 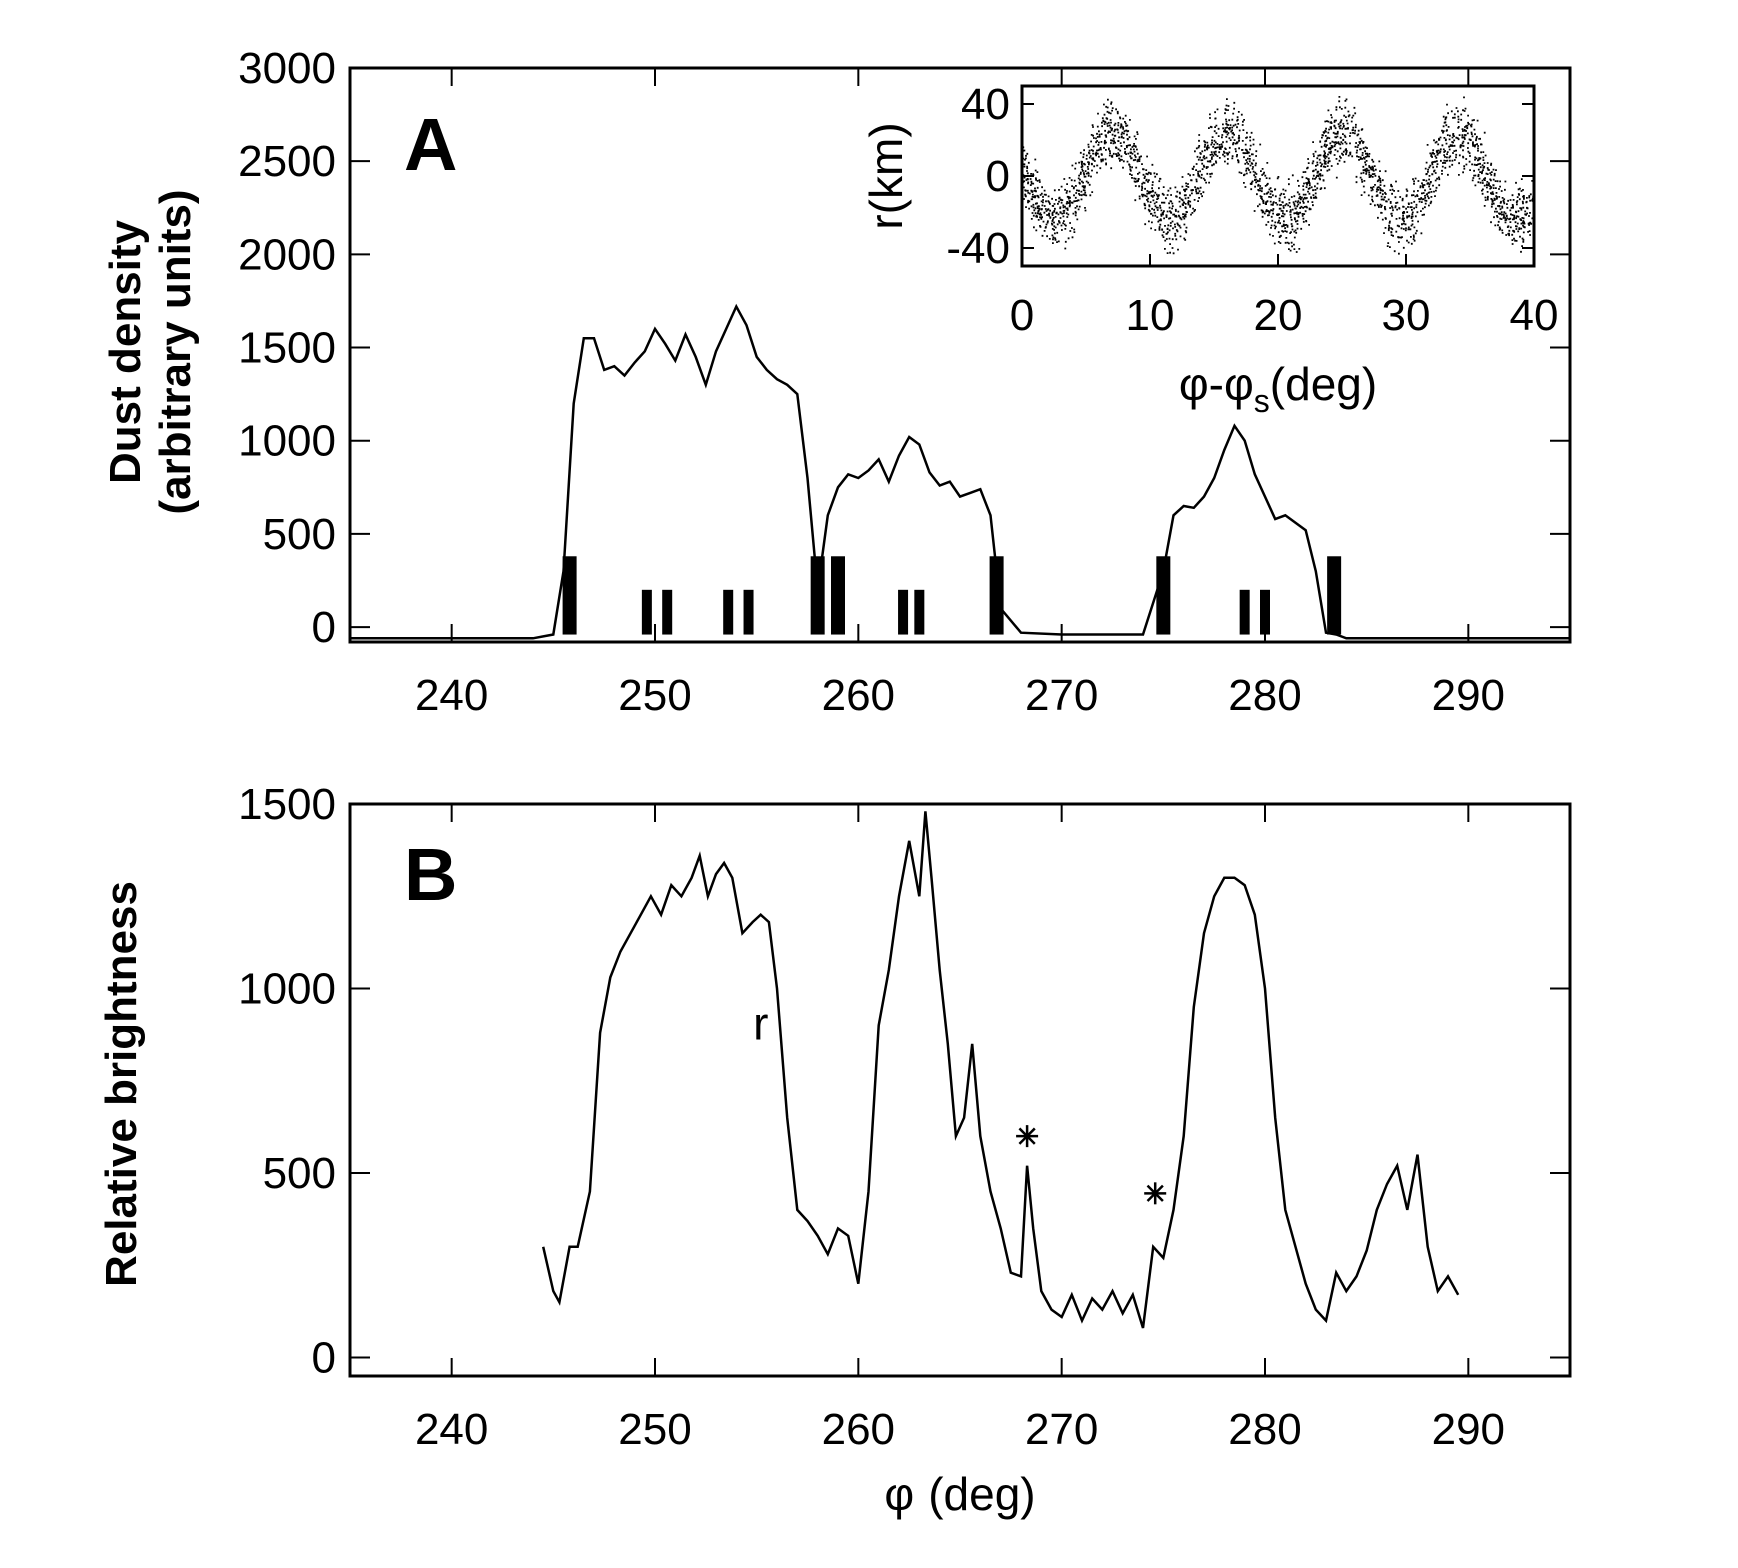 I want to click on panel-b-y-tick-label: 1000, so click(x=287, y=989).